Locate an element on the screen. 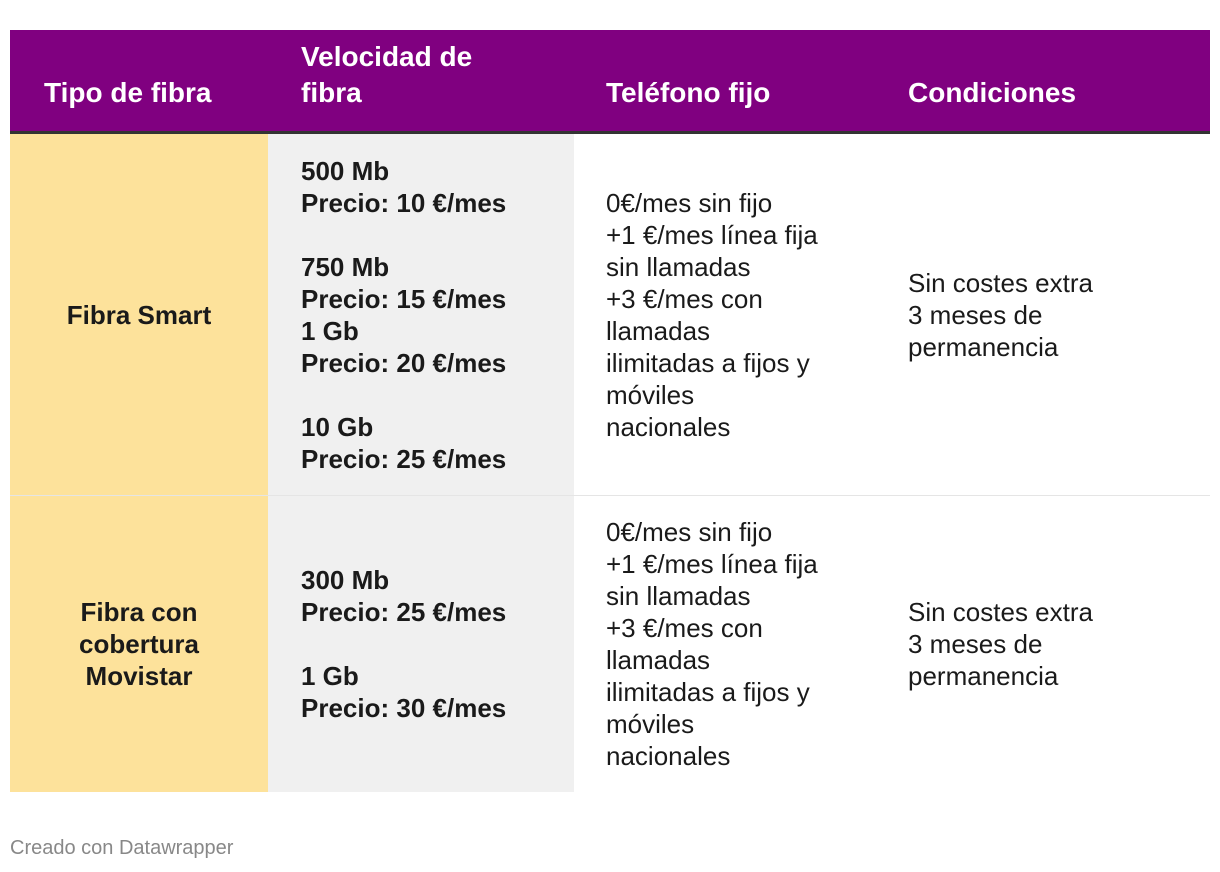  tipo-label: Fibra con cobertura Movistar is located at coordinates (139, 644).